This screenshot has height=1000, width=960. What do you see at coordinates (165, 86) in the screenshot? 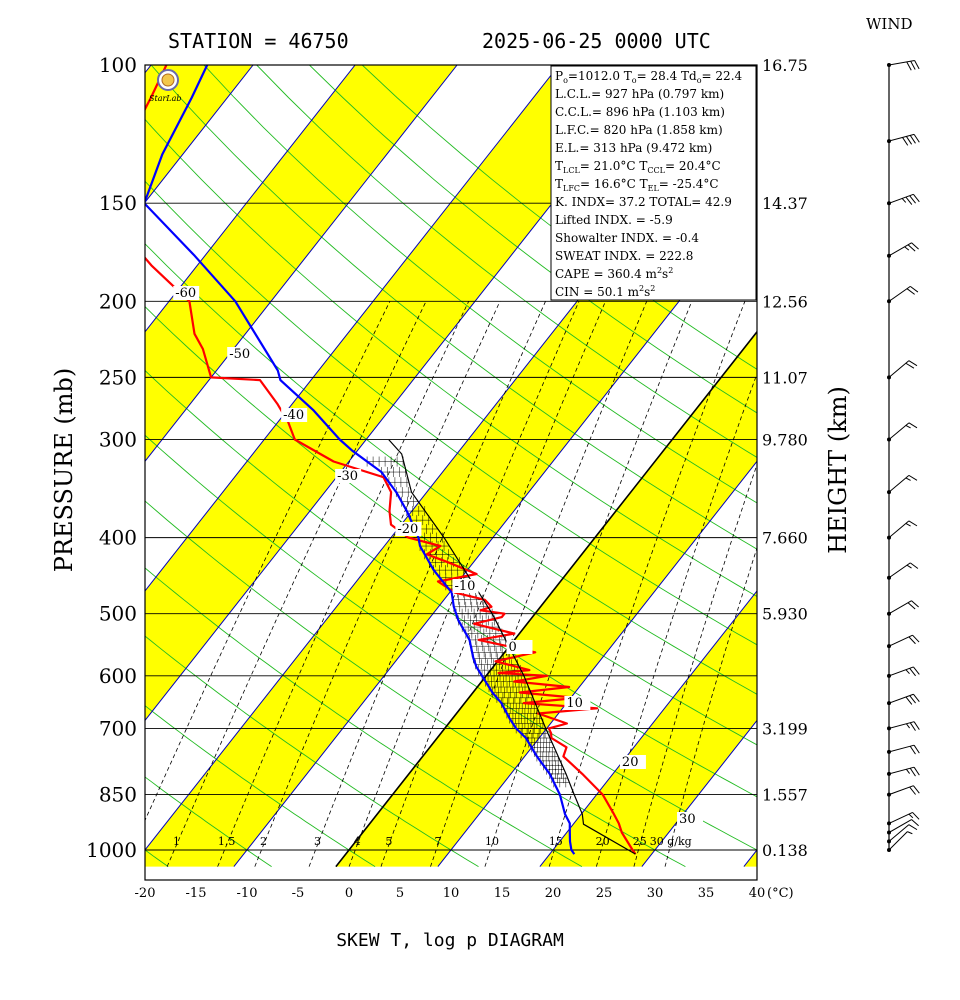
I see `starlab-logo: StarLab` at bounding box center [165, 86].